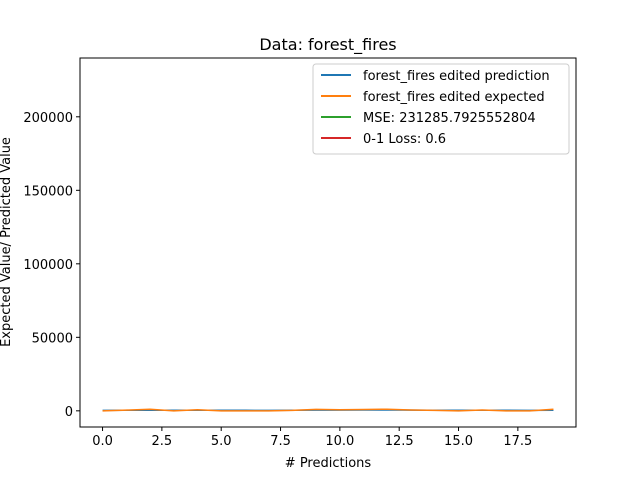 The height and width of the screenshot is (480, 640). Describe the element at coordinates (102, 441) in the screenshot. I see `x-tick-label: 0.0` at that location.